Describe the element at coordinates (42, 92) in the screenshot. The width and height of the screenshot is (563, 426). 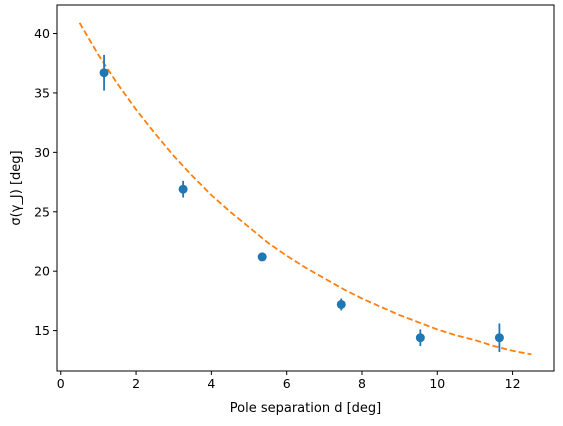
I see `y-tick-label: 35` at that location.